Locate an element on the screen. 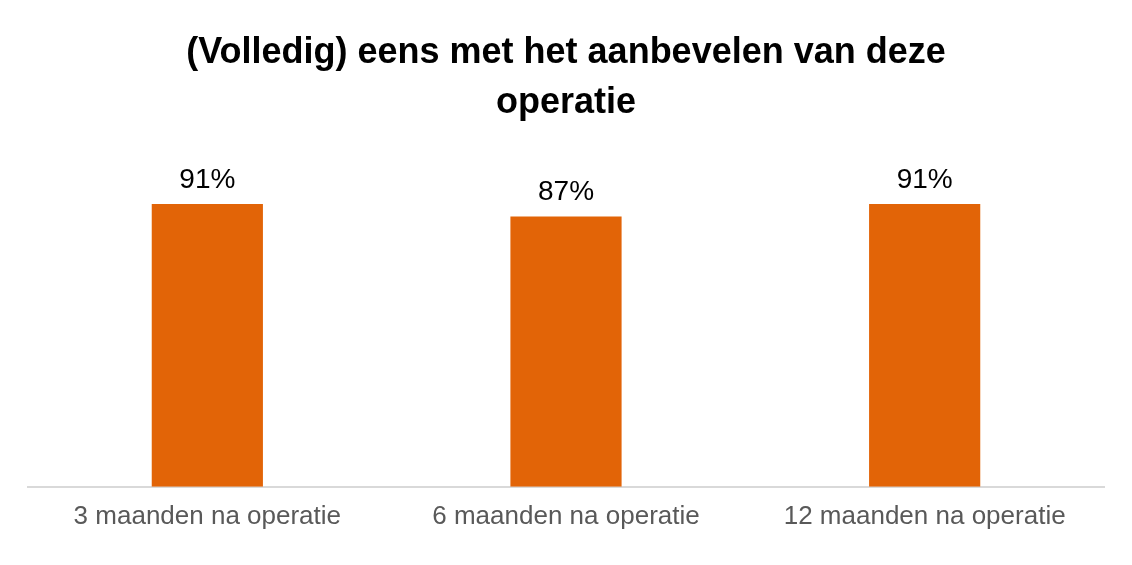 This screenshot has width=1132, height=565. x-tick-label: 6 maanden na operatie is located at coordinates (566, 514).